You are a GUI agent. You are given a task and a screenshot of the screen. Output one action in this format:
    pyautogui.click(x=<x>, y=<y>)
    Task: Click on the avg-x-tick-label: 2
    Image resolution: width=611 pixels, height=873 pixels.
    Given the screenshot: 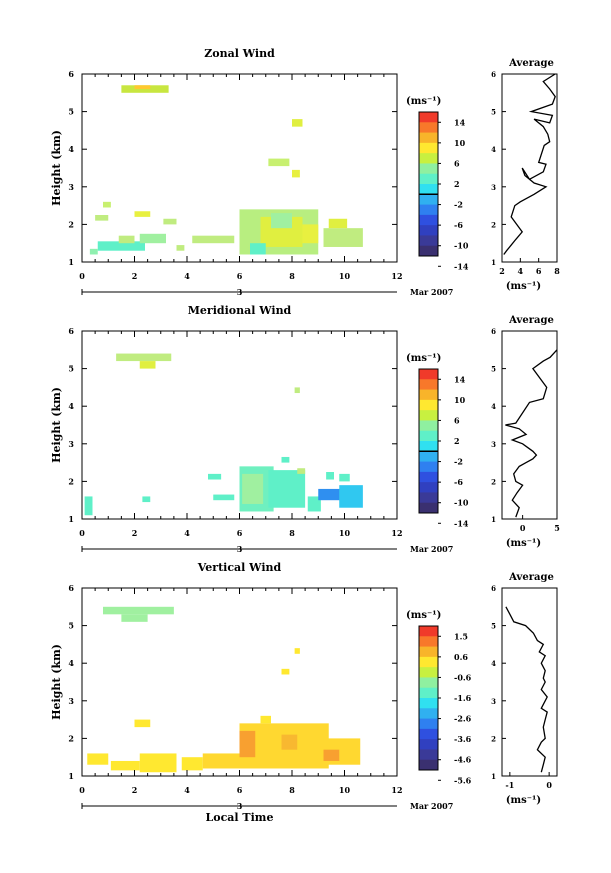 What is the action you would take?
    pyautogui.click(x=502, y=271)
    